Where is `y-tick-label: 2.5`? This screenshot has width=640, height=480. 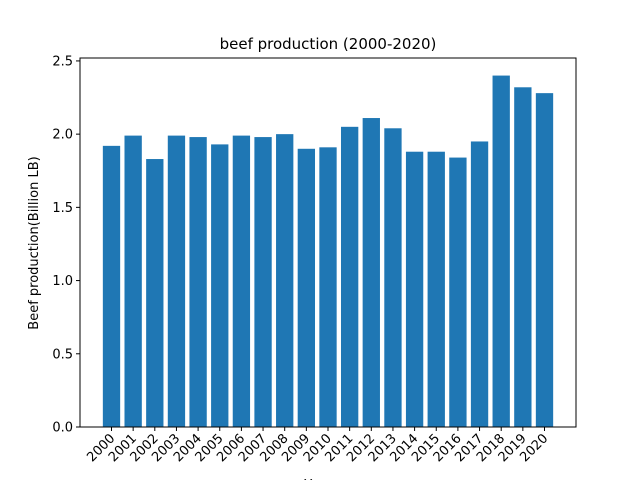 y-tick-label: 2.5 is located at coordinates (62, 61).